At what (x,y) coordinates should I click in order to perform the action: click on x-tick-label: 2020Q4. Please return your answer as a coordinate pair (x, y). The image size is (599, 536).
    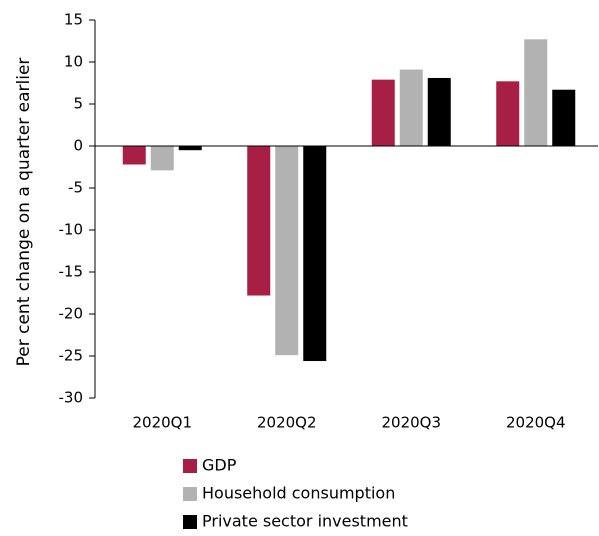
    Looking at the image, I should click on (536, 423).